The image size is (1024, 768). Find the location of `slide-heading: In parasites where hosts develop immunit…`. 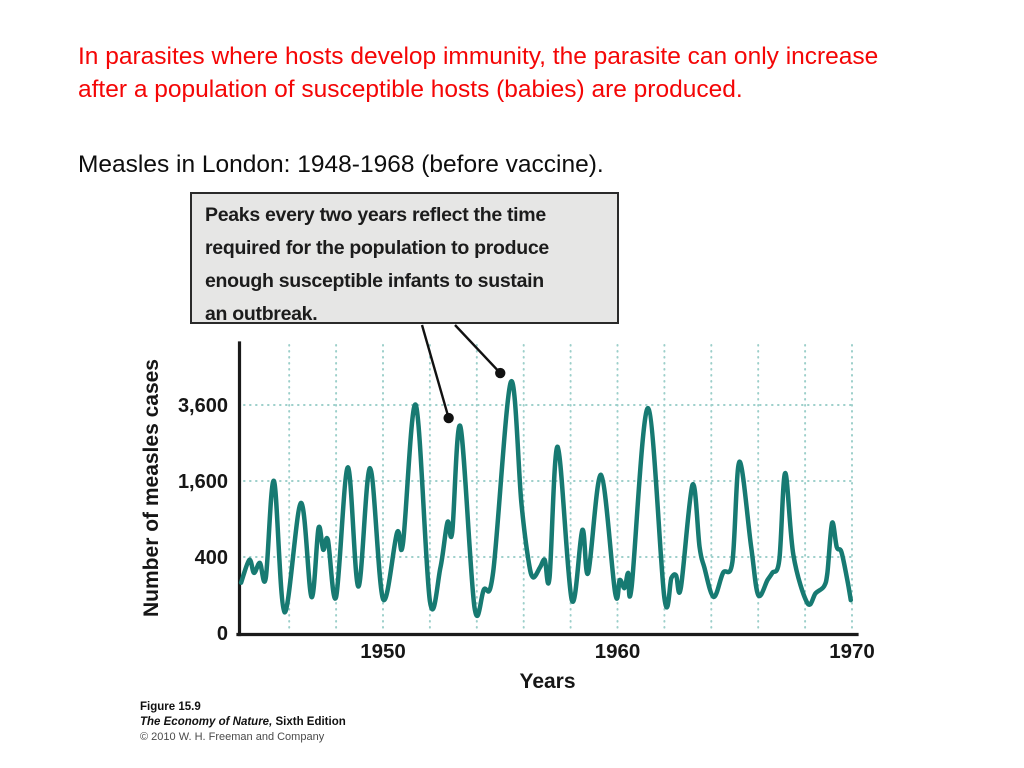

slide-heading: In parasites where hosts develop immunit… is located at coordinates (518, 73).